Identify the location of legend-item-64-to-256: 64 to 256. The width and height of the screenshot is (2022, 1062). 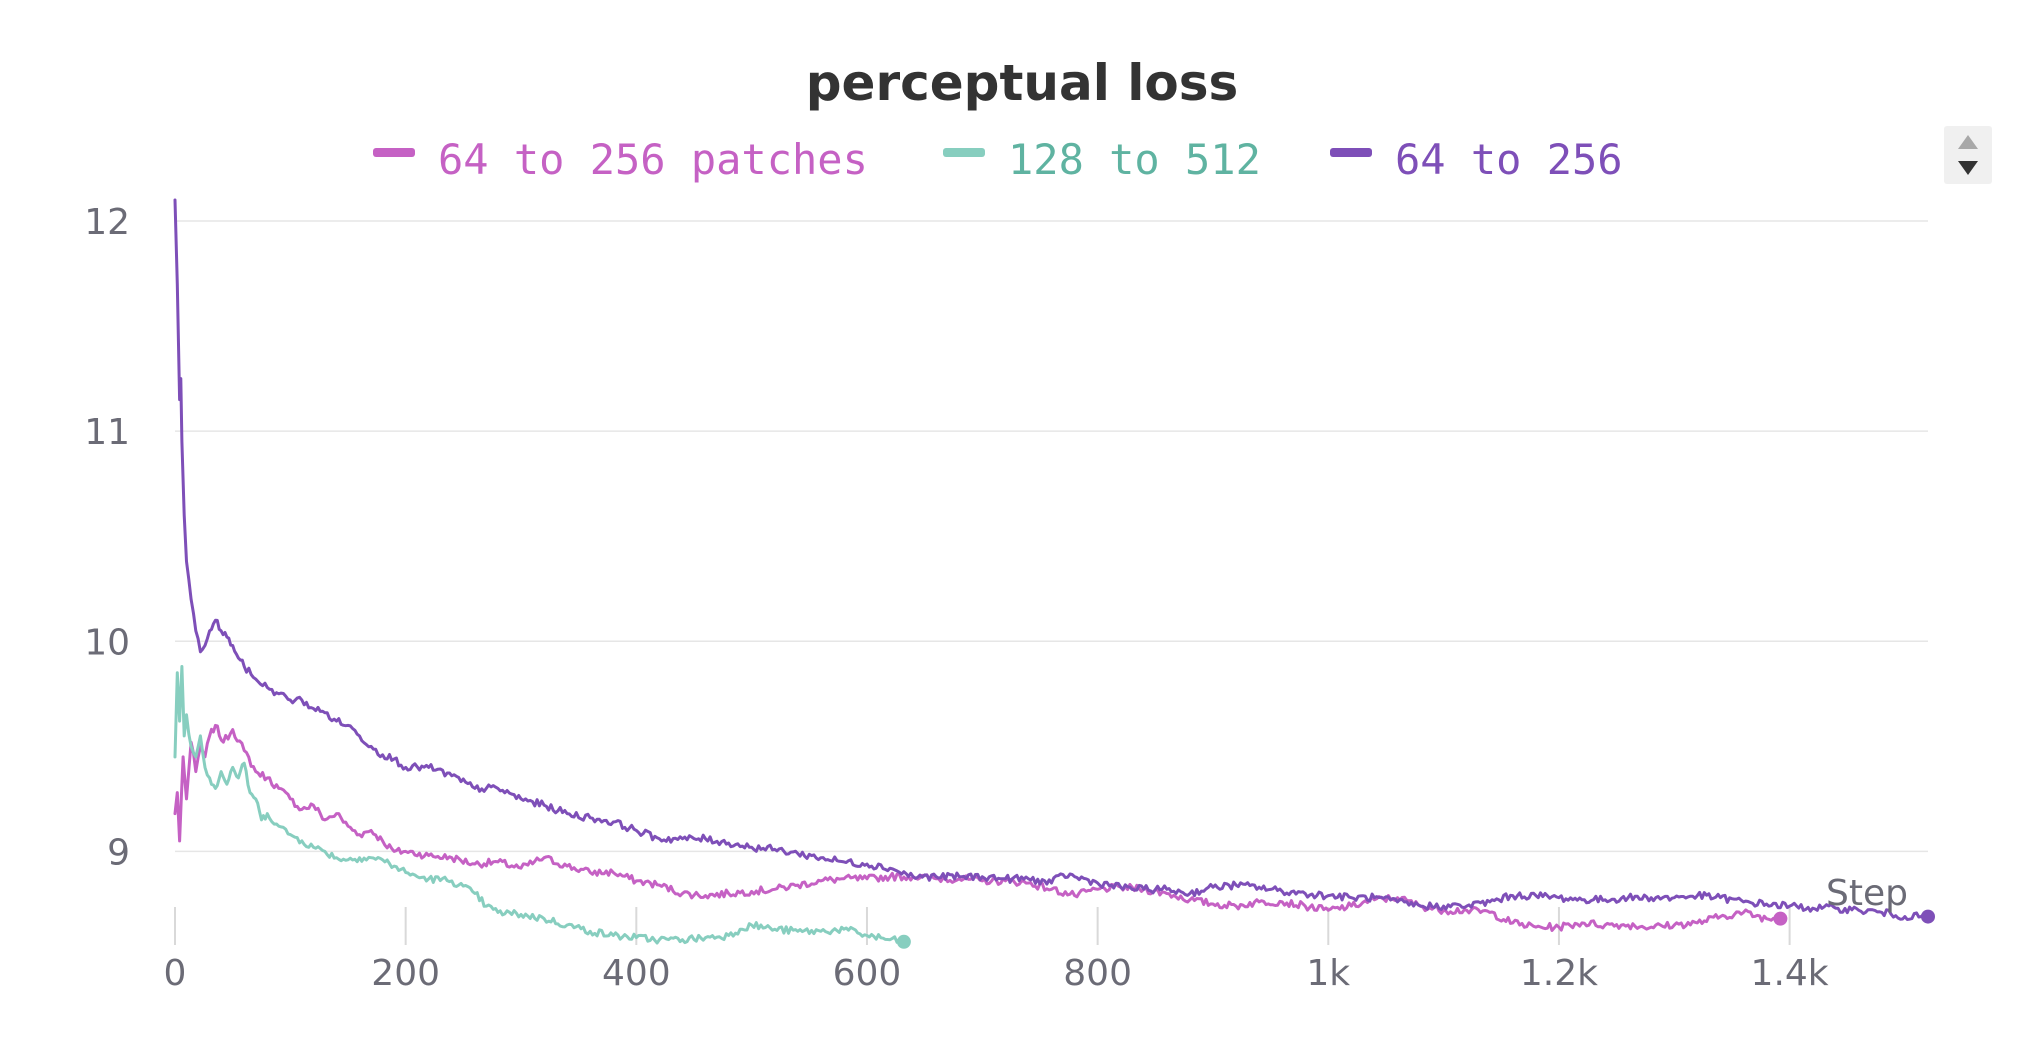
(1476, 159).